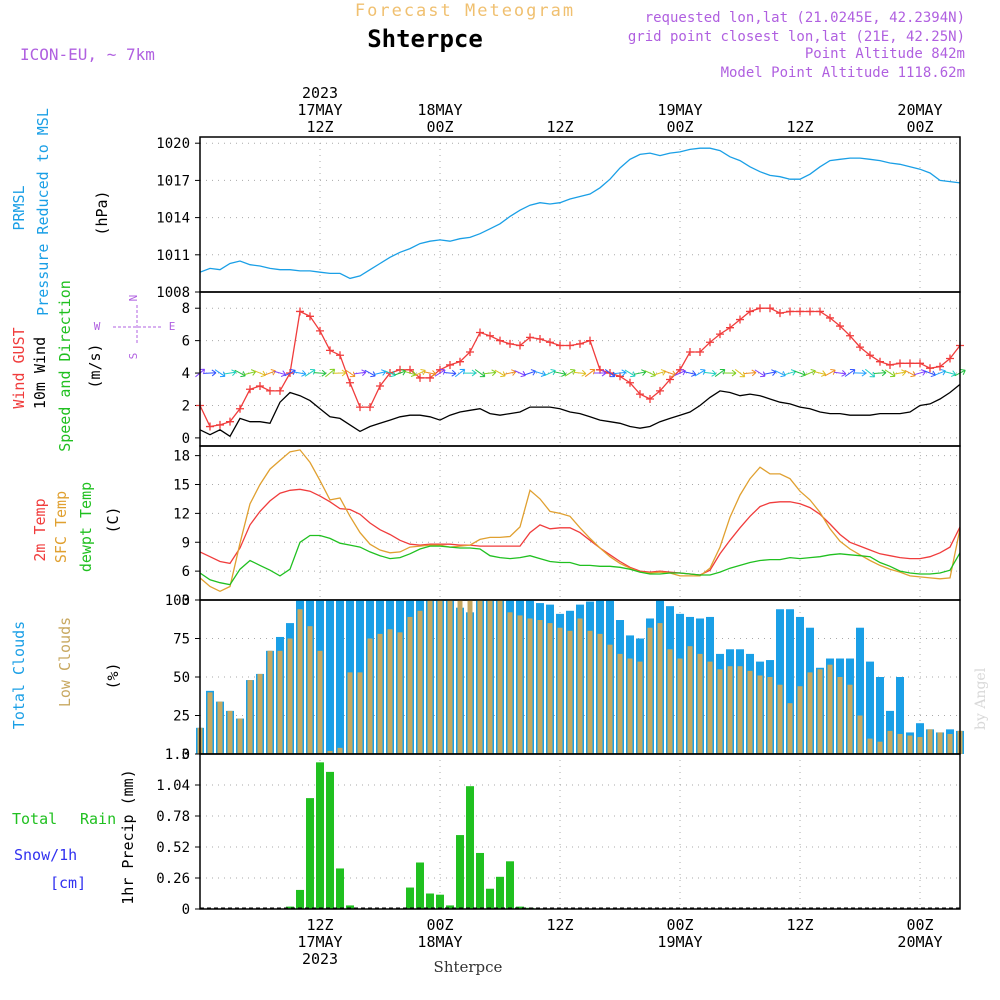 The width and height of the screenshot is (1000, 1000). Describe the element at coordinates (796, 37) in the screenshot. I see `grid-coords: grid point closest lon,lat (21E, 42.25N)` at that location.